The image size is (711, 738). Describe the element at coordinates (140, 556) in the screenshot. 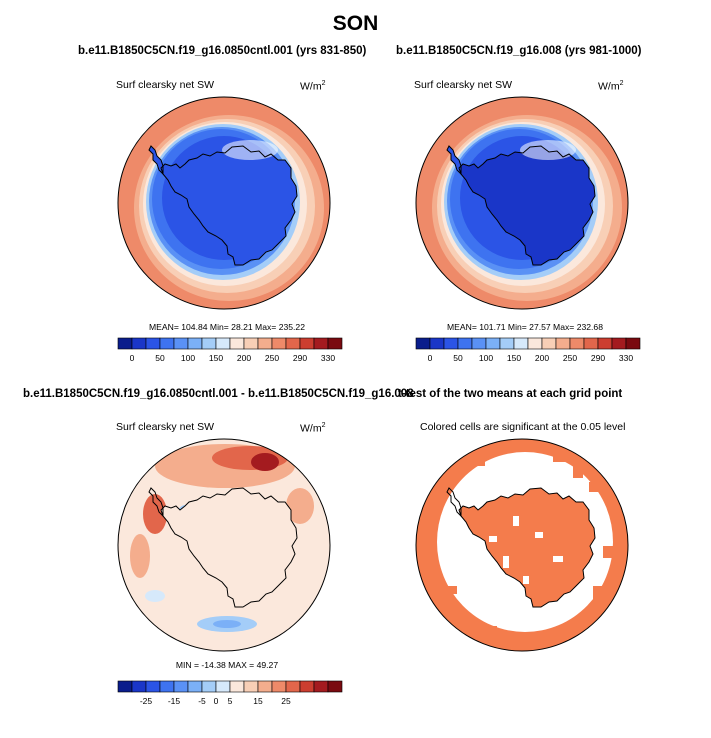

I see `diff-west-positive` at that location.